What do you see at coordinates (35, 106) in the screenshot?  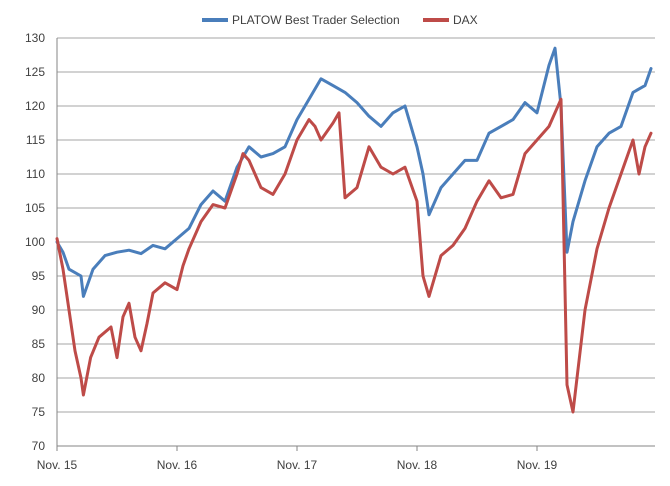 I see `y-tick-label: 120` at bounding box center [35, 106].